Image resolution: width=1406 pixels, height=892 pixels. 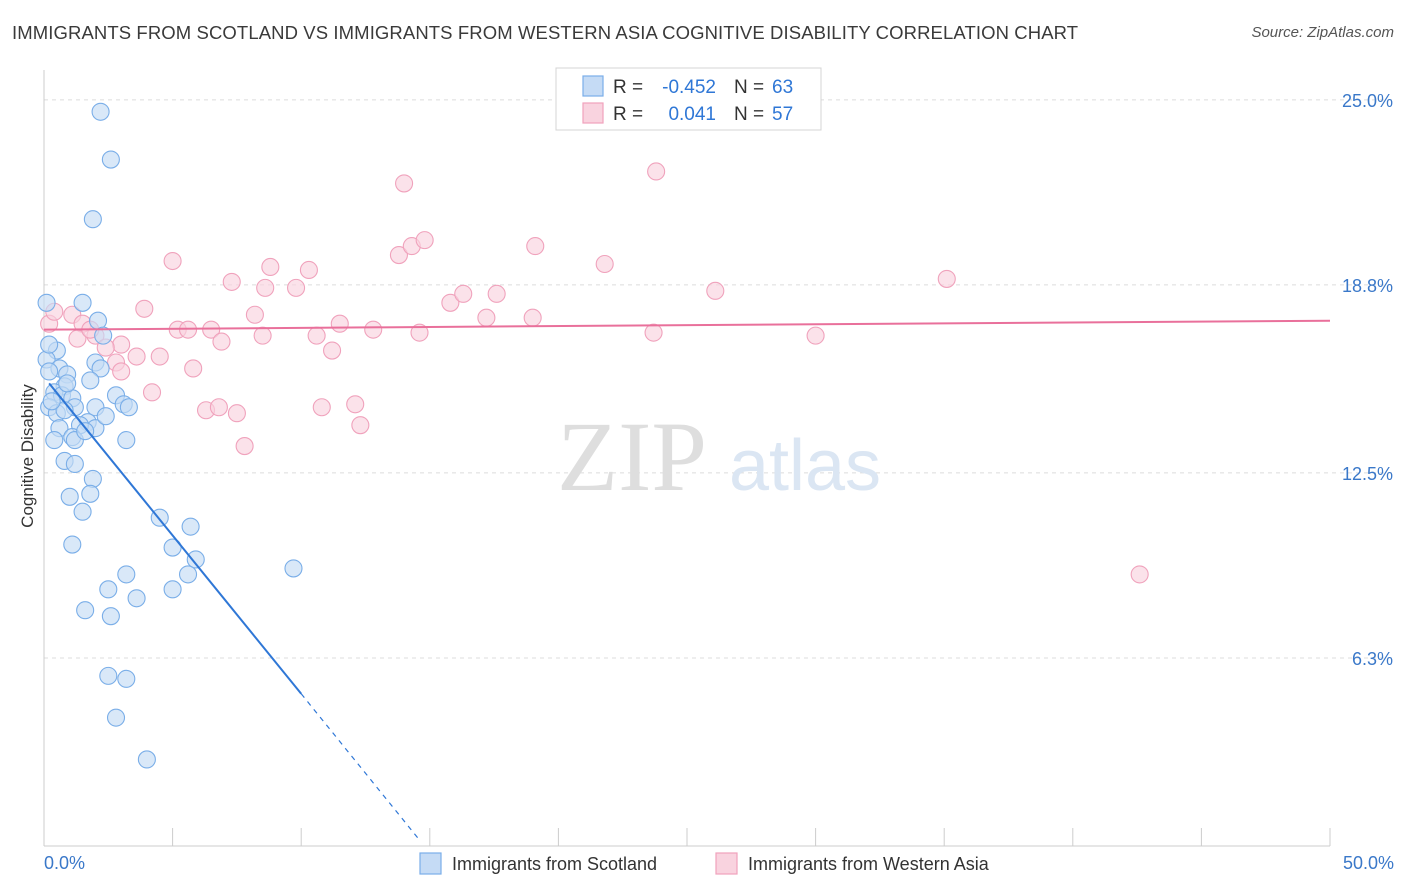 I want to click on y-tick-label-2: 12.5%, so click(x=1367, y=474).